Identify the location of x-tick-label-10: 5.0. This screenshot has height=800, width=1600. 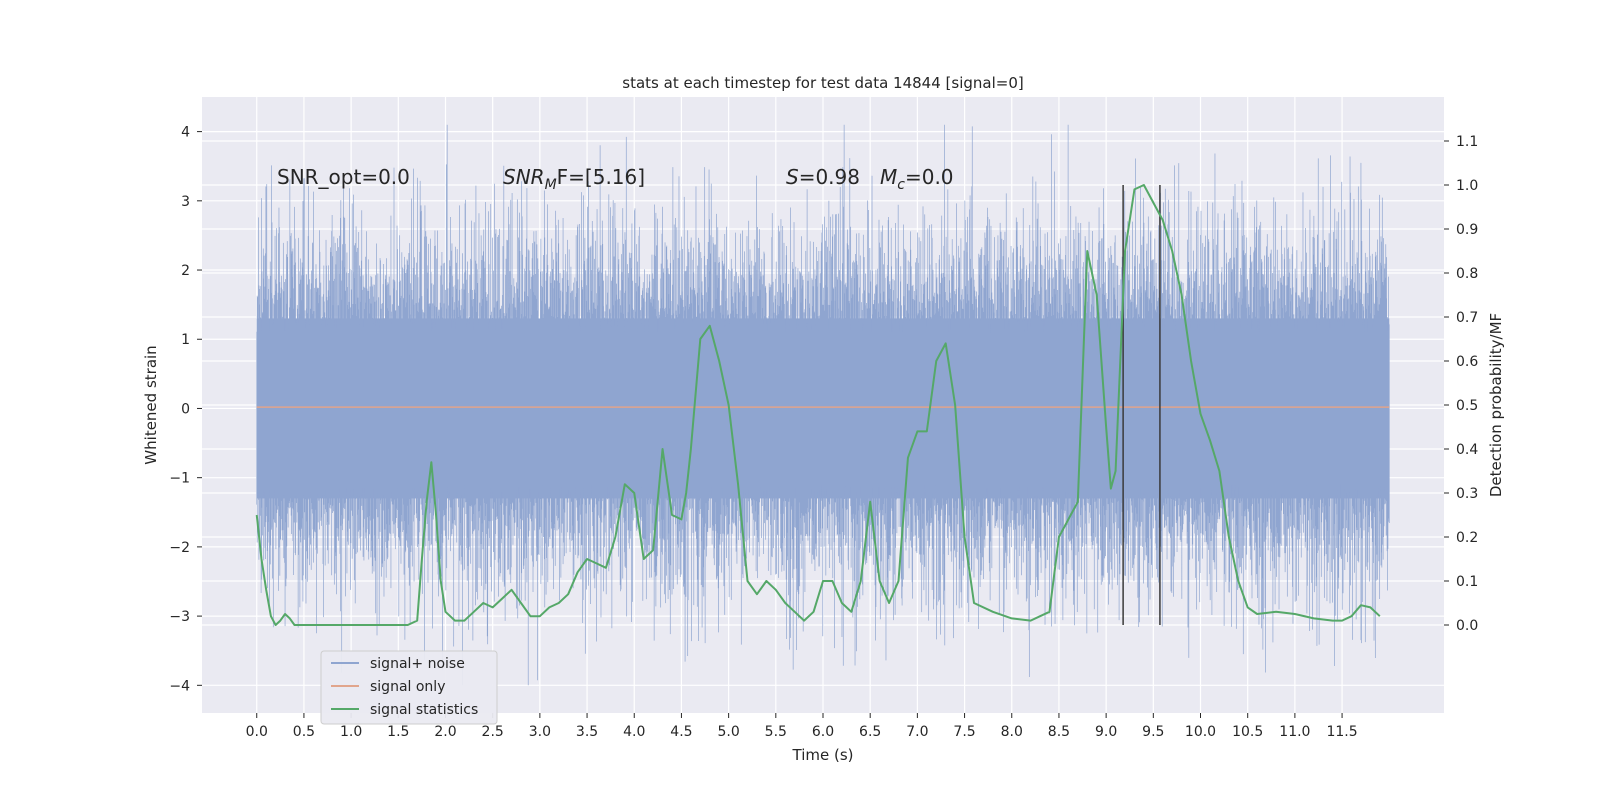
(728, 732).